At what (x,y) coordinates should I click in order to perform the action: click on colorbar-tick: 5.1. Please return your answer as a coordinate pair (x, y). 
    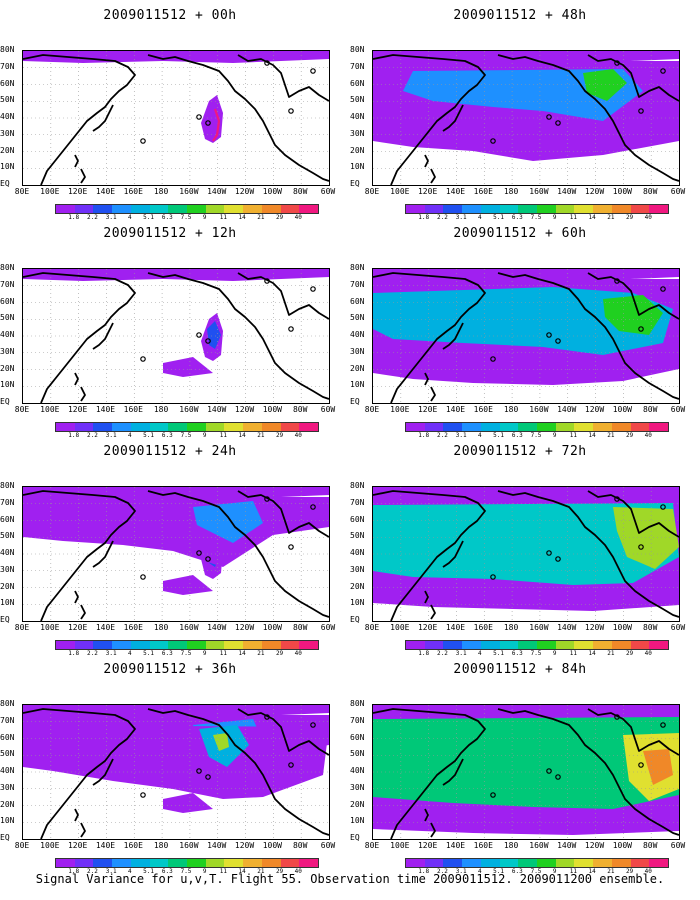
    Looking at the image, I should click on (498, 871).